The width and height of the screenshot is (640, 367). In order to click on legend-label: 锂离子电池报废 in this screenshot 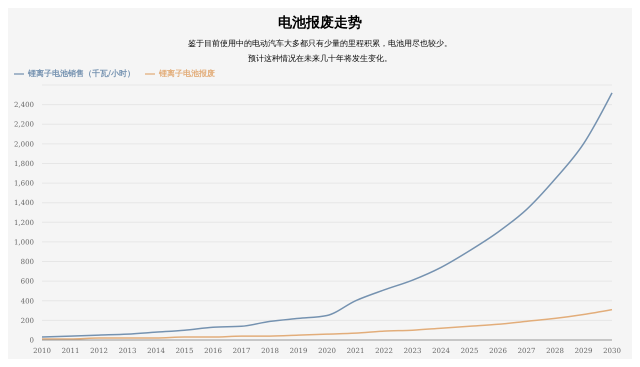, I will do `click(186, 73)`.